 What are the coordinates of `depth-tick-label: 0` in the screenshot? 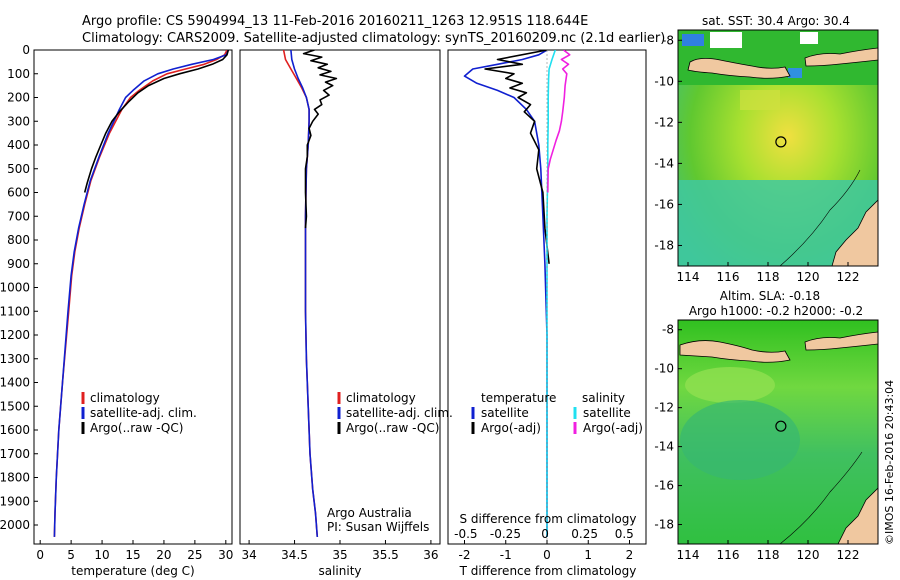 It's located at (26, 50).